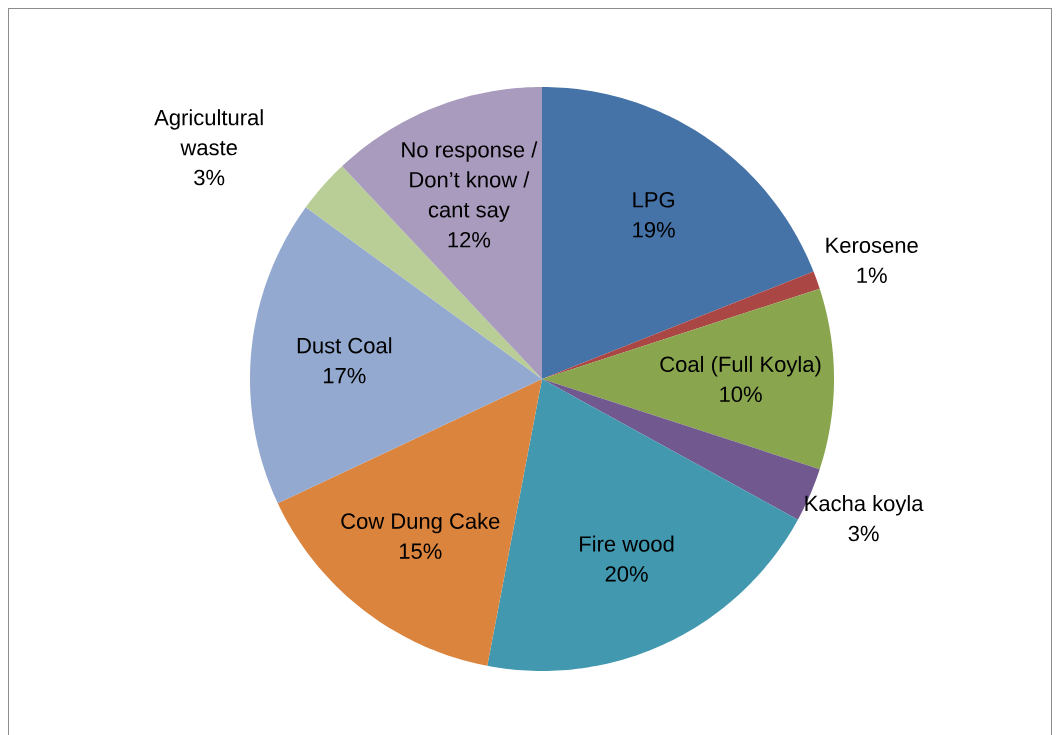  What do you see at coordinates (740, 366) in the screenshot?
I see `slice-label: Coal (Full Koyla)` at bounding box center [740, 366].